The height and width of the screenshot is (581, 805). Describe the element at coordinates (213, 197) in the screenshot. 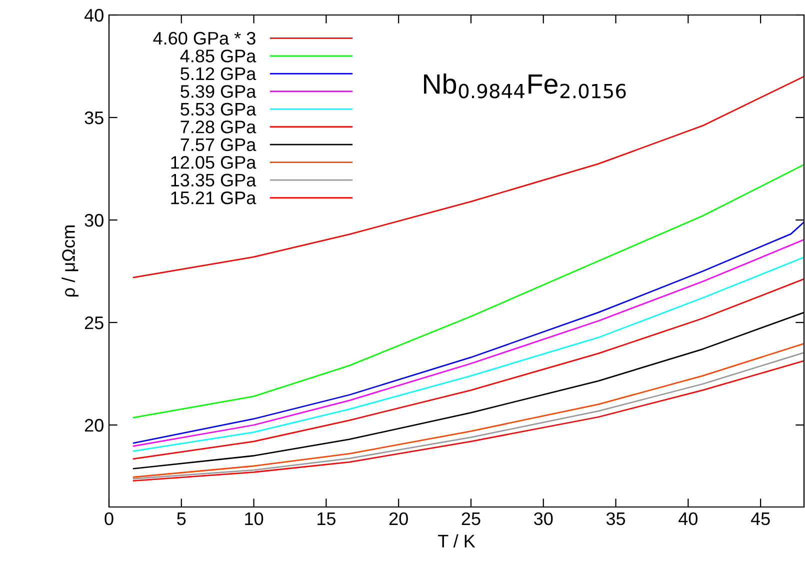

I see `legend-label: 15.21 GPa` at that location.